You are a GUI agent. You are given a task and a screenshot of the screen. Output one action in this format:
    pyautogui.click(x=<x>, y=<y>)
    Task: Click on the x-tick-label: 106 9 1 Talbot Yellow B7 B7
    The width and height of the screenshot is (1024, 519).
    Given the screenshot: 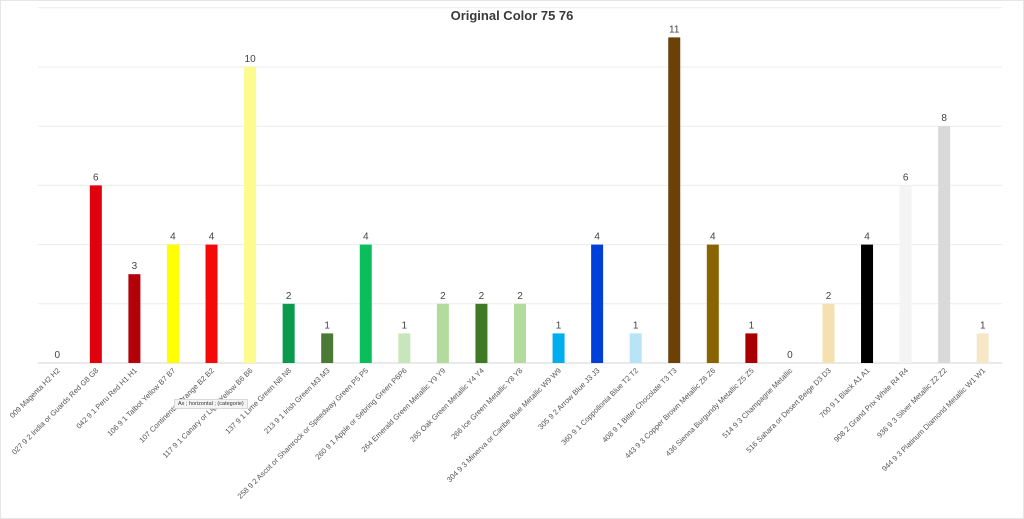 What is the action you would take?
    pyautogui.click(x=141, y=402)
    